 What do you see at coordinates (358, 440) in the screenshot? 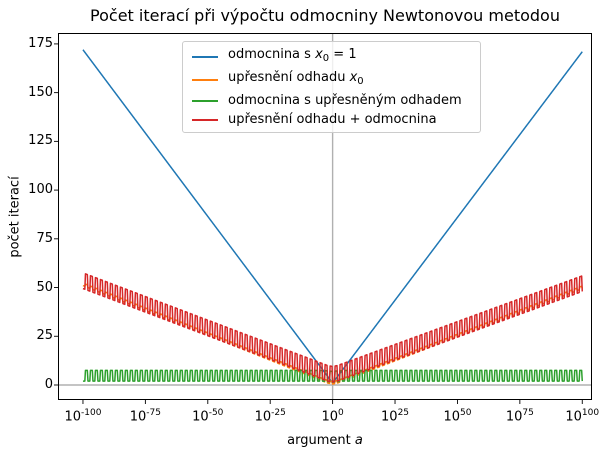
I see `x-axis-label-variable: a` at bounding box center [358, 440].